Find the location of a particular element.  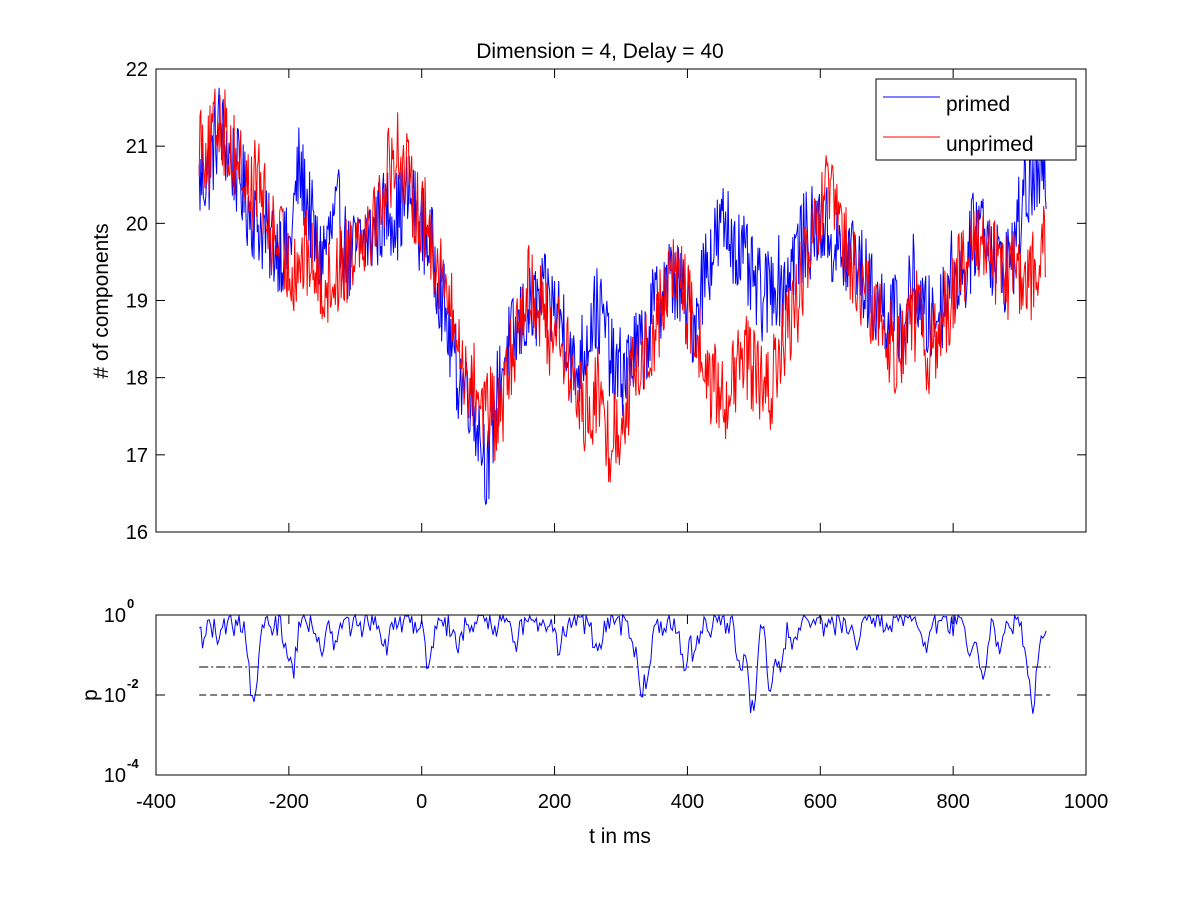

bottom-x-axis-label: t in ms is located at coordinates (620, 836).